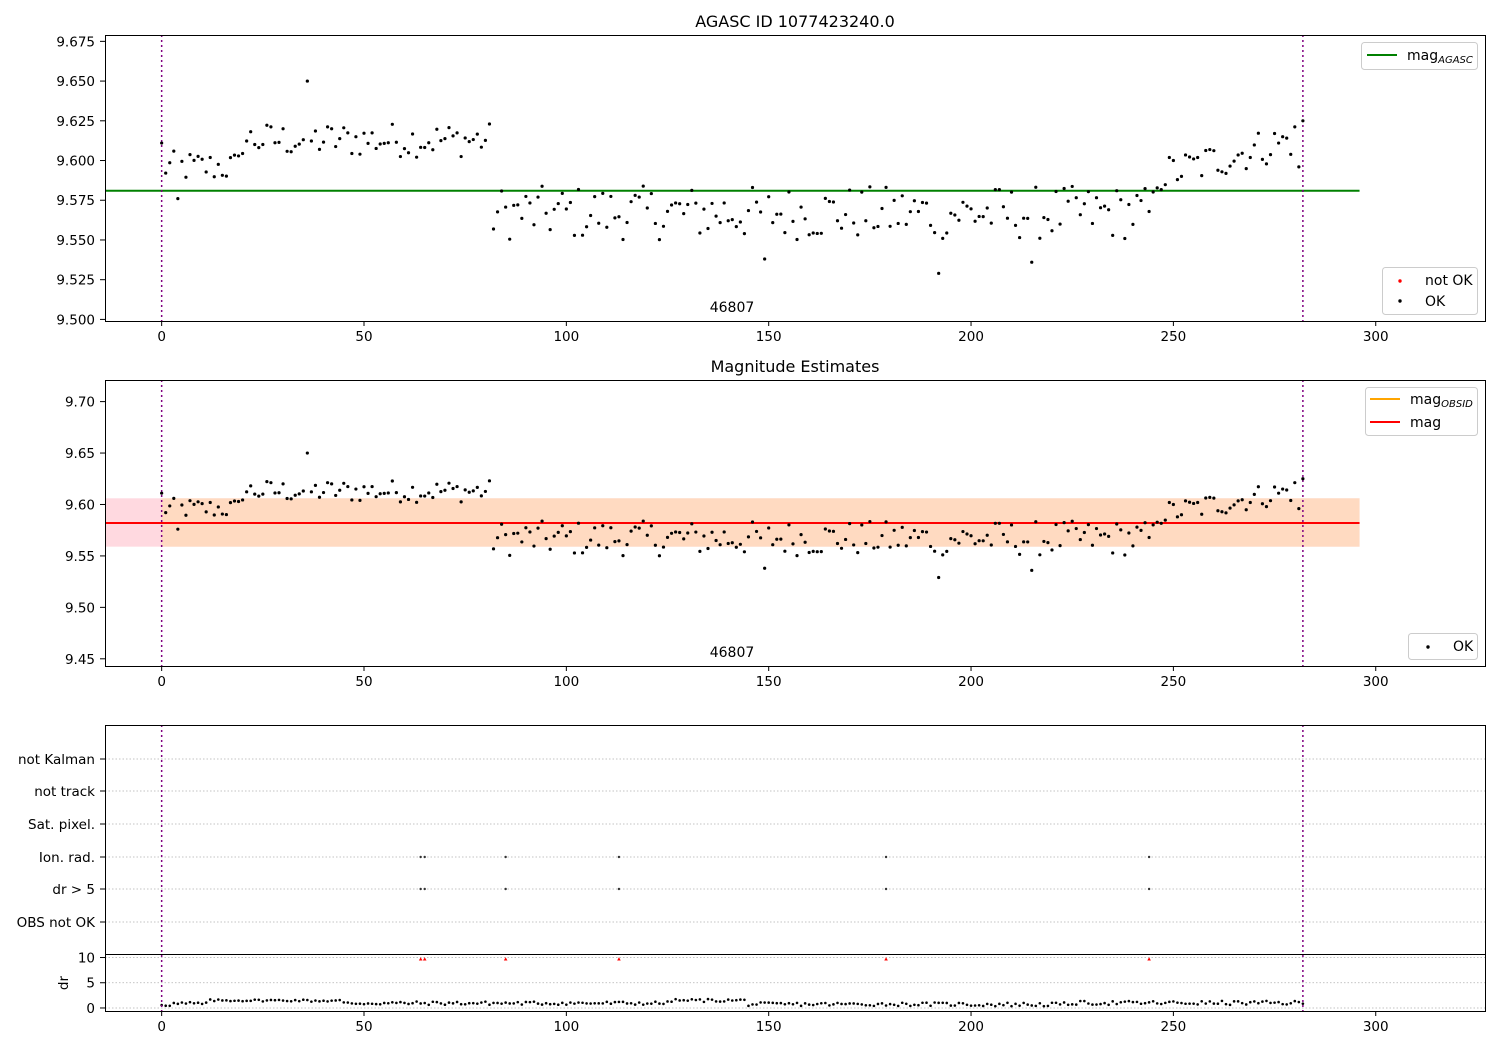  Describe the element at coordinates (56, 760) in the screenshot. I see `flag-label: not Kalman` at that location.